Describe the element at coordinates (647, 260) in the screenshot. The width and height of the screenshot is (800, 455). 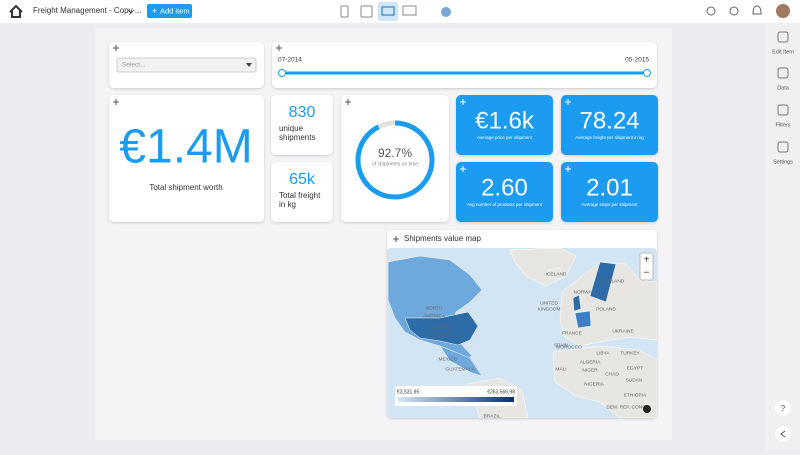
I see `zoom-in: +` at that location.